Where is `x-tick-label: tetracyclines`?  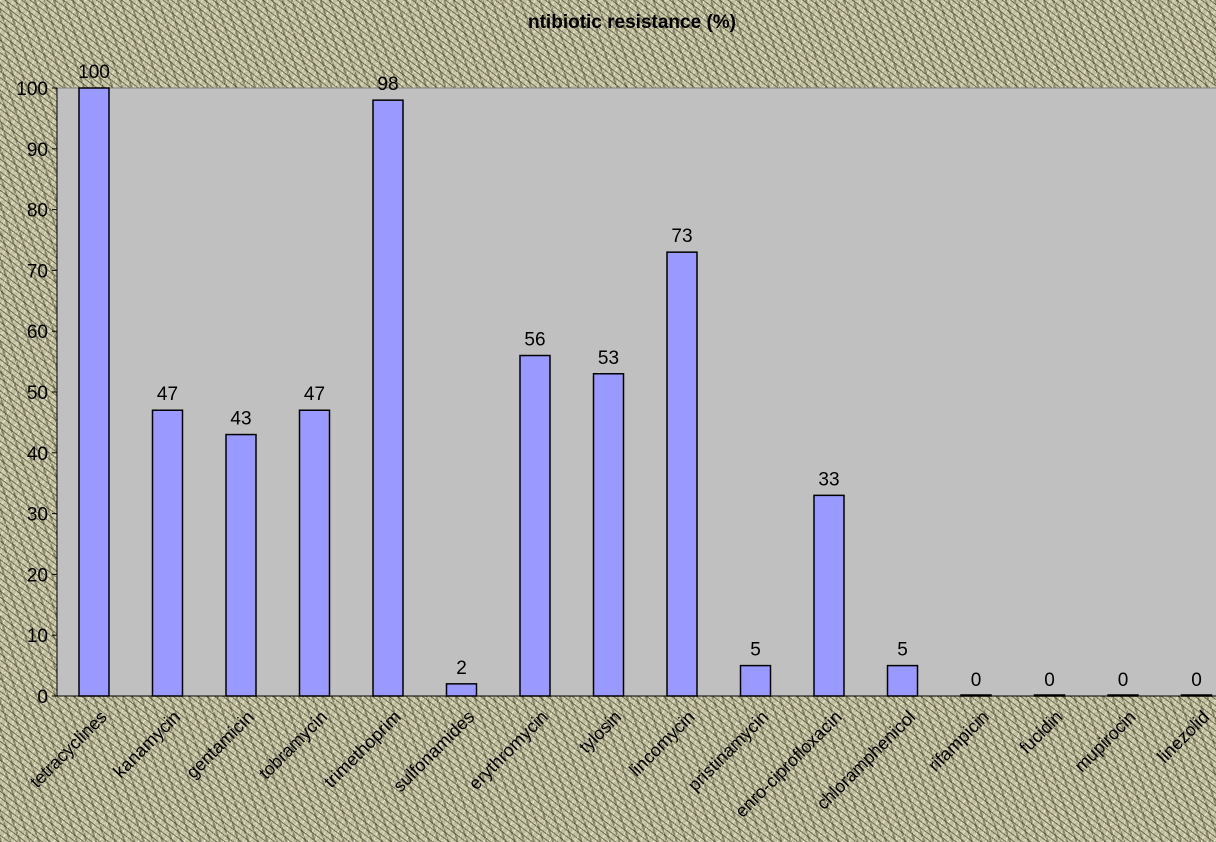
x-tick-label: tetracyclines is located at coordinates (68, 749).